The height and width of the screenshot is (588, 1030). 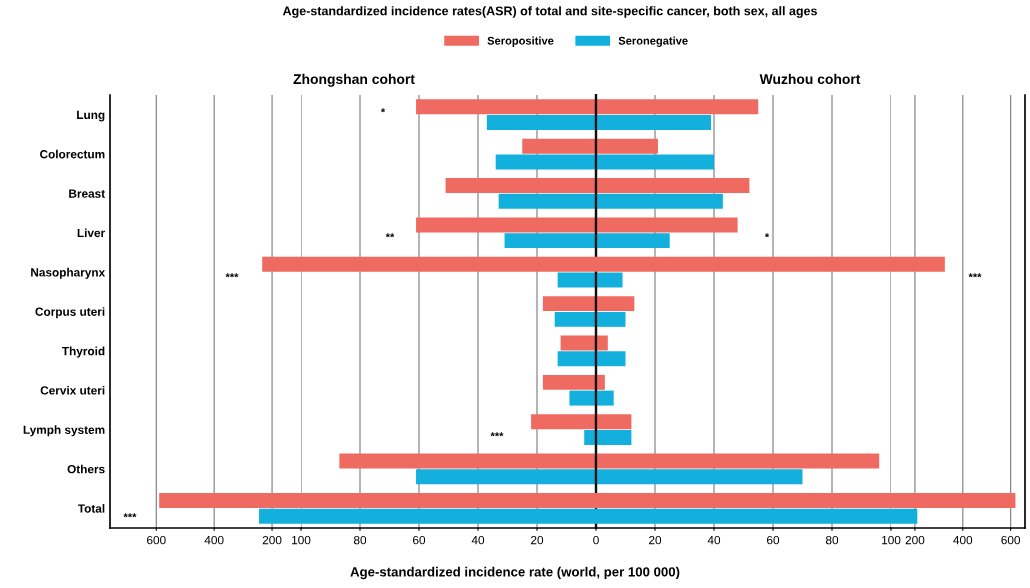 I want to click on x-tick-label: 0, so click(x=596, y=540).